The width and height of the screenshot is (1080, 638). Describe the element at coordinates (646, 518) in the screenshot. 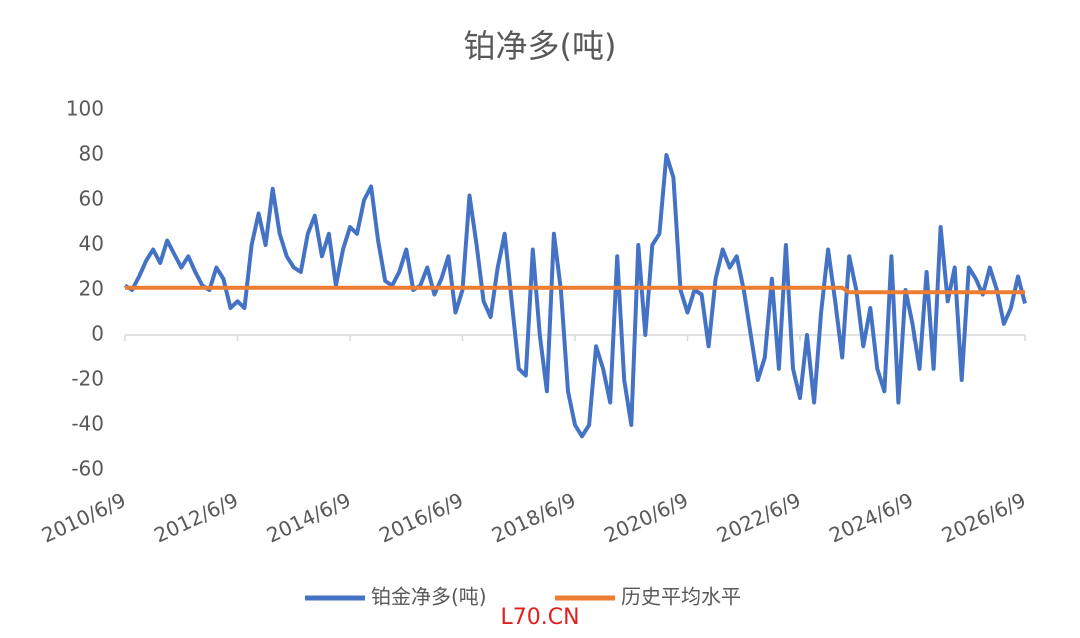

I see `x-tick-label: 2020/6/9` at that location.